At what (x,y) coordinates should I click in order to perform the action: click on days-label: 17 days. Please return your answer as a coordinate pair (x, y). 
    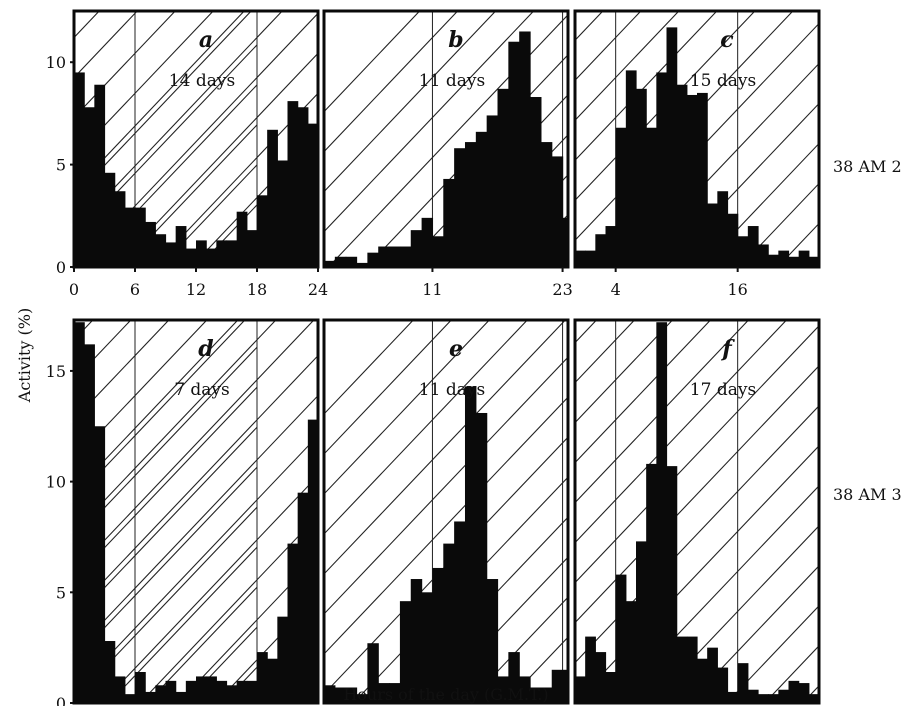
    Looking at the image, I should click on (723, 390).